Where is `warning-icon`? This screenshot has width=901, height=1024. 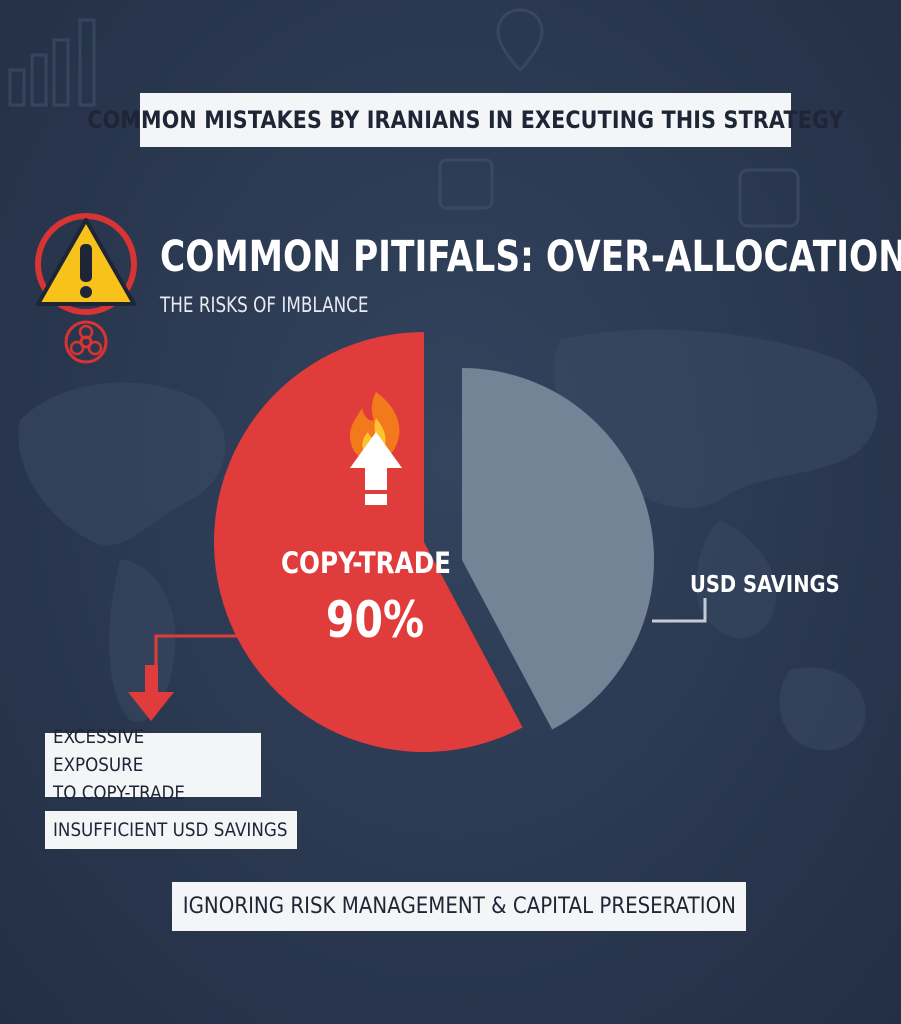
warning-icon is located at coordinates (86, 264).